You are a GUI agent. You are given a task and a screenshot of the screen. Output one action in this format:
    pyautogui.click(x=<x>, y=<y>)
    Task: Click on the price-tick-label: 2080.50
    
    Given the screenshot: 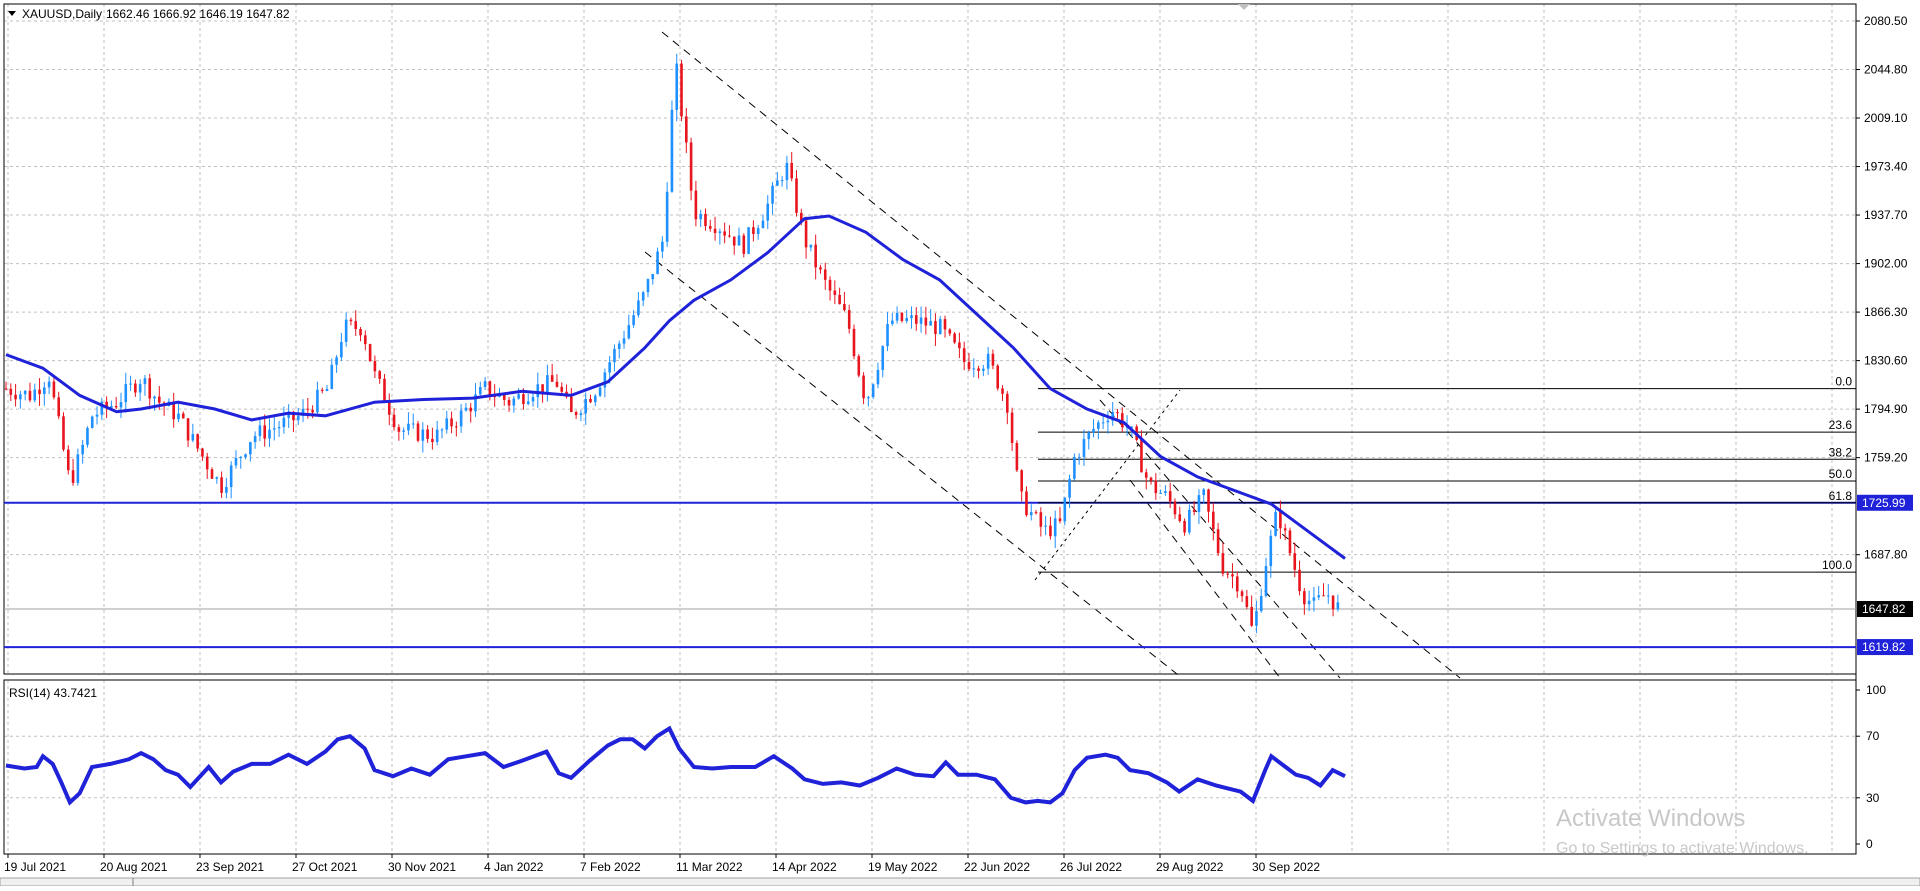 What is the action you would take?
    pyautogui.click(x=1886, y=21)
    